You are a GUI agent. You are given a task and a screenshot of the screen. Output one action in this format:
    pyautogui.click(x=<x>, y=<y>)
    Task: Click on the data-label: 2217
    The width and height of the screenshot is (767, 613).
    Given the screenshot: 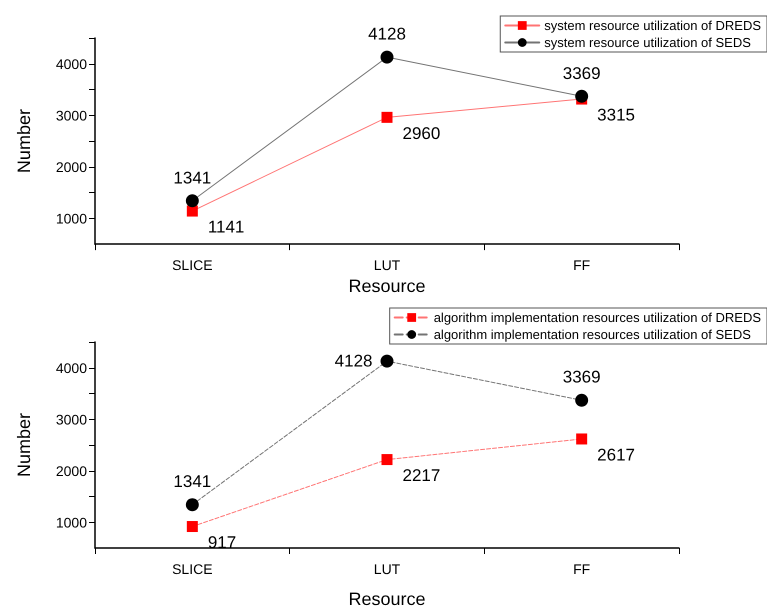 What is the action you would take?
    pyautogui.click(x=421, y=476)
    